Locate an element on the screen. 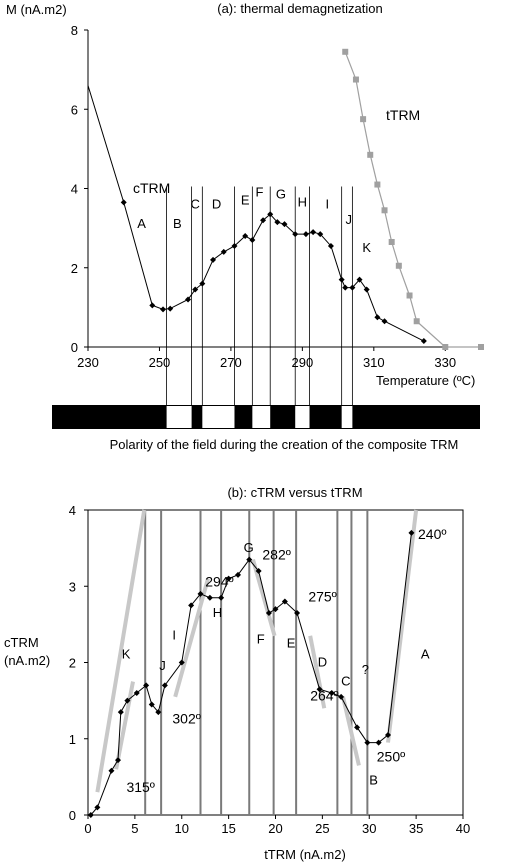  chart-b-xlabel: tTRM (nA.m2) is located at coordinates (305, 854).